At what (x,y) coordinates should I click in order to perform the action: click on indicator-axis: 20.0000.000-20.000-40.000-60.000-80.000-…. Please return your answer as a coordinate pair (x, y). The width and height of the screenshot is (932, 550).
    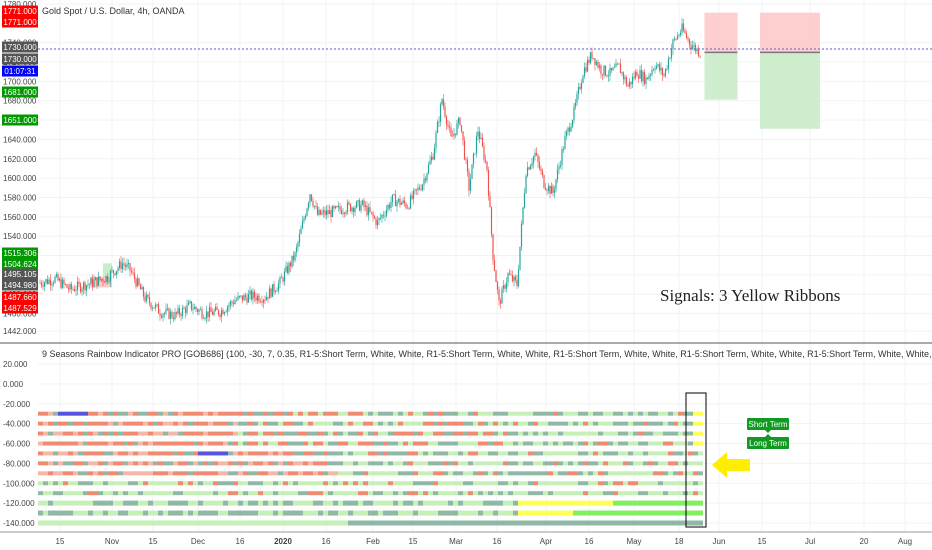
    Looking at the image, I should click on (19, 444).